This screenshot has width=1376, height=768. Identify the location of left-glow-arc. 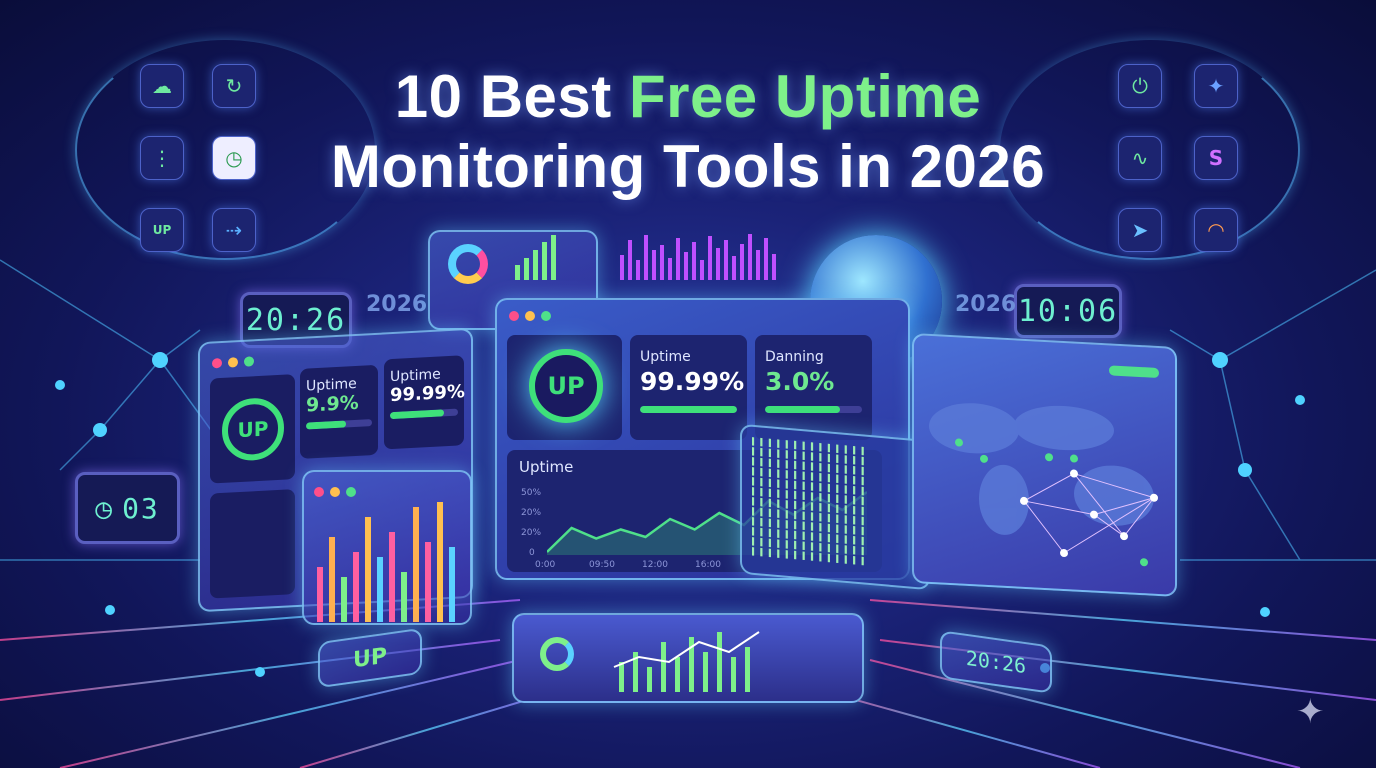
(225, 150).